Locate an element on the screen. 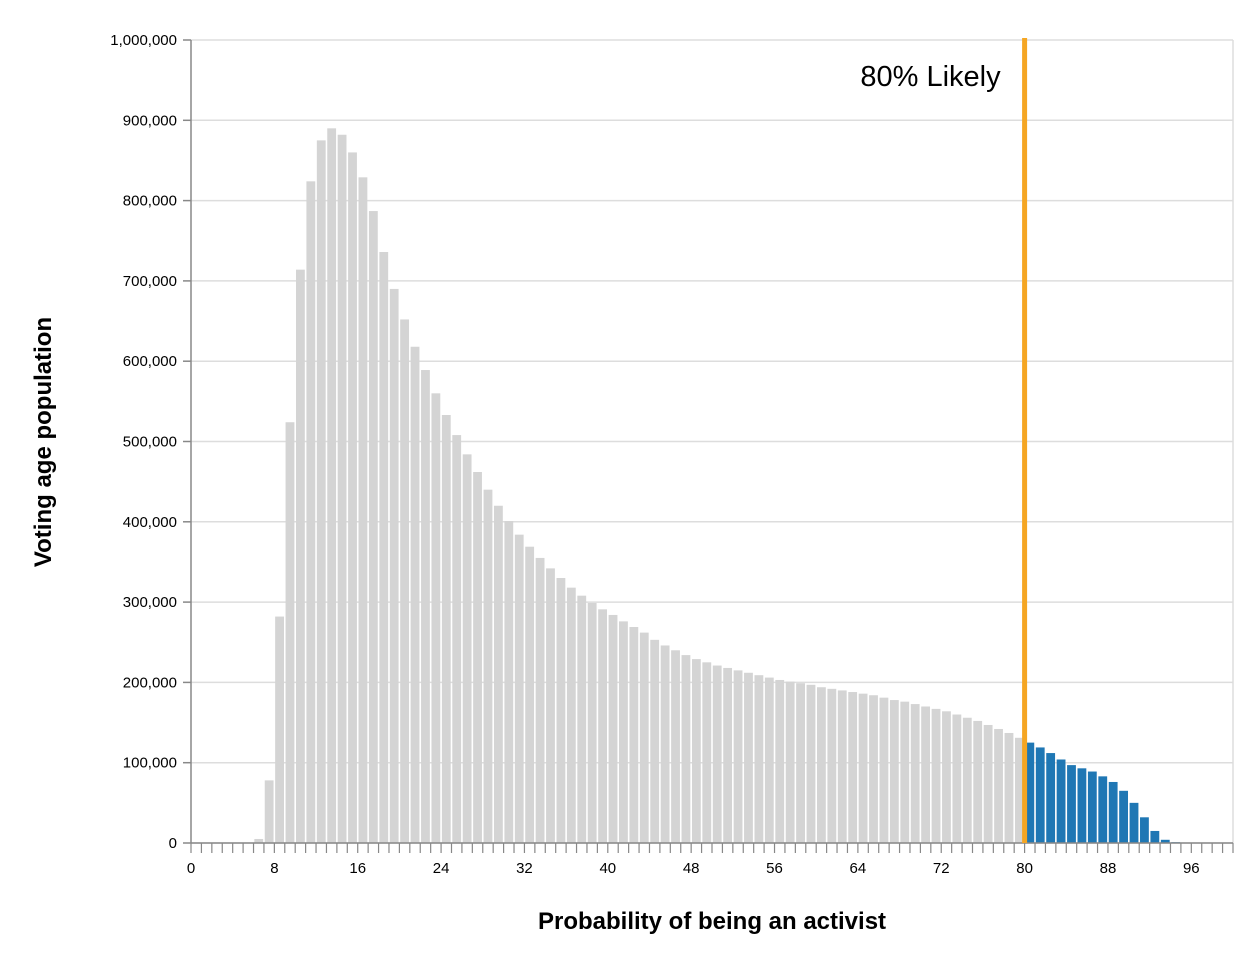 The width and height of the screenshot is (1260, 958). x-axis-title: Probability of being an activist is located at coordinates (712, 921).